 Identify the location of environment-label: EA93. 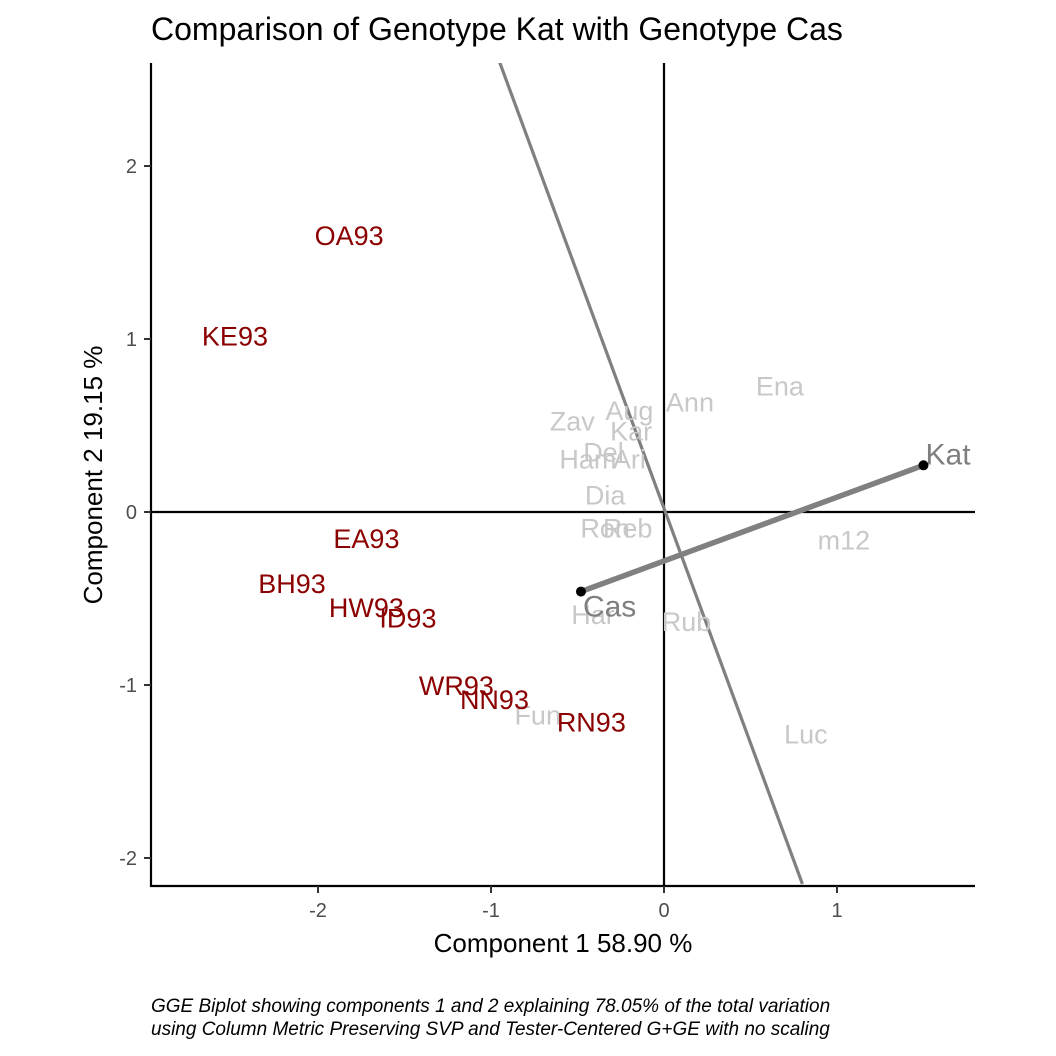
(366, 539).